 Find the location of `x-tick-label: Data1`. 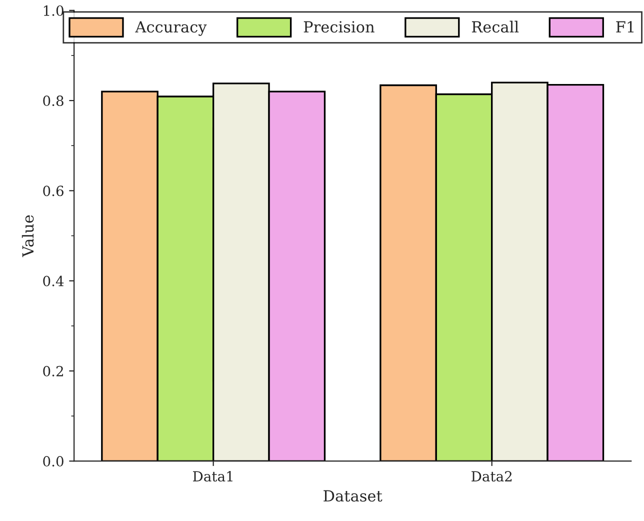

x-tick-label: Data1 is located at coordinates (212, 476).